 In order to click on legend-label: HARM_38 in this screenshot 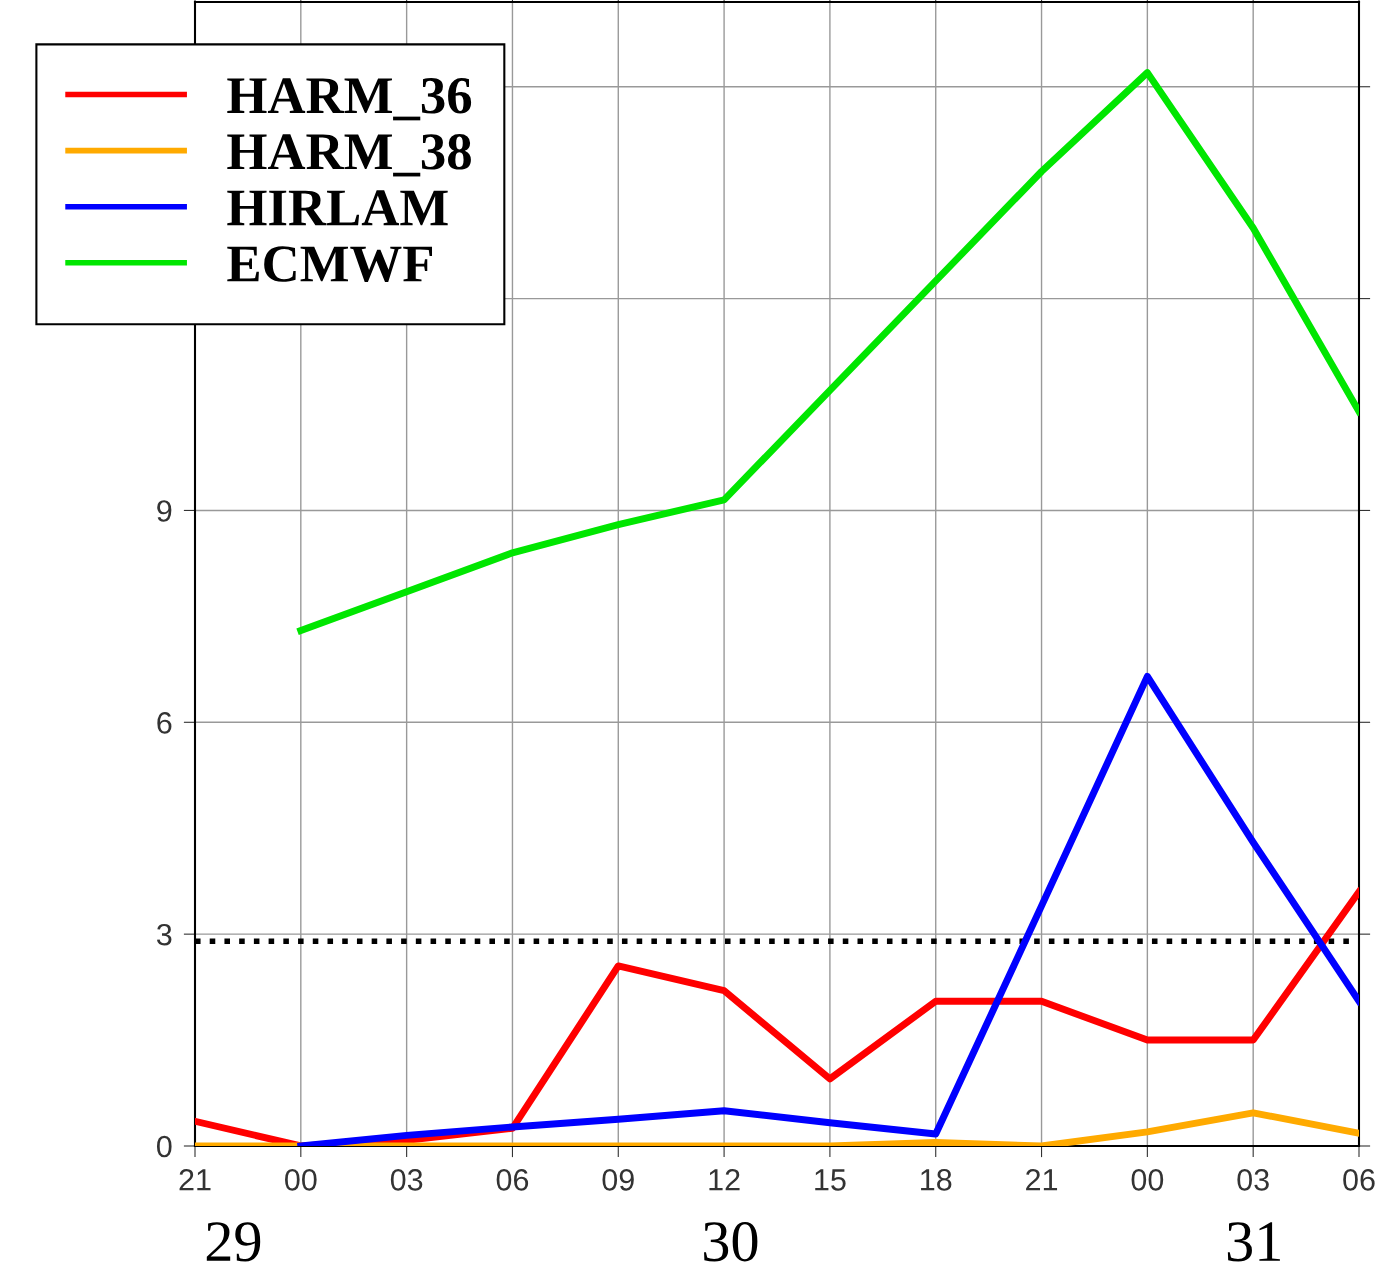, I will do `click(349, 155)`.